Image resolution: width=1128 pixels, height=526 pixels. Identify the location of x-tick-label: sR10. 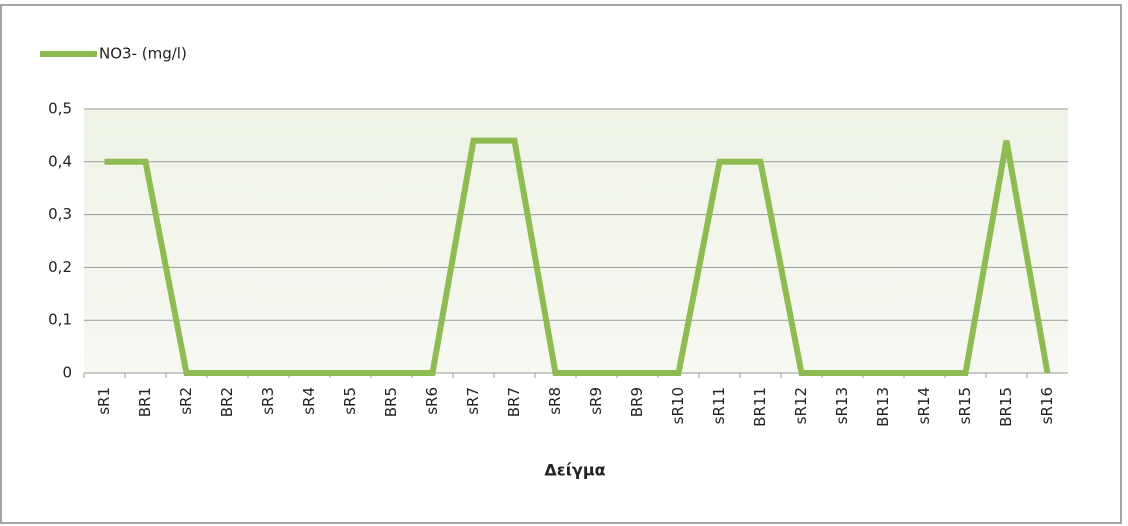
(678, 405).